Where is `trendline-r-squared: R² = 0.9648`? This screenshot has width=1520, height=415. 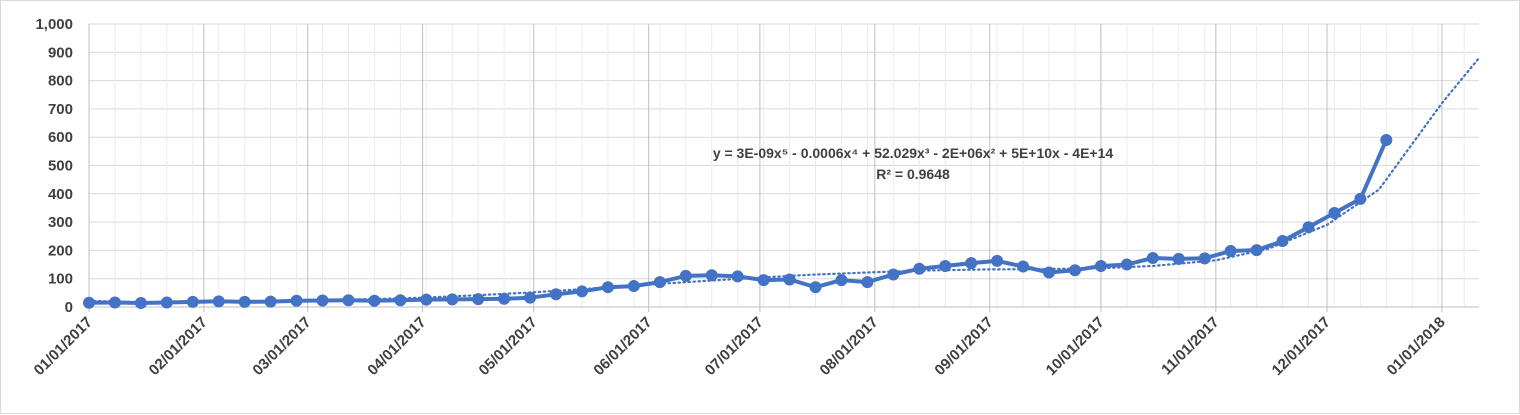 trendline-r-squared: R² = 0.9648 is located at coordinates (913, 174).